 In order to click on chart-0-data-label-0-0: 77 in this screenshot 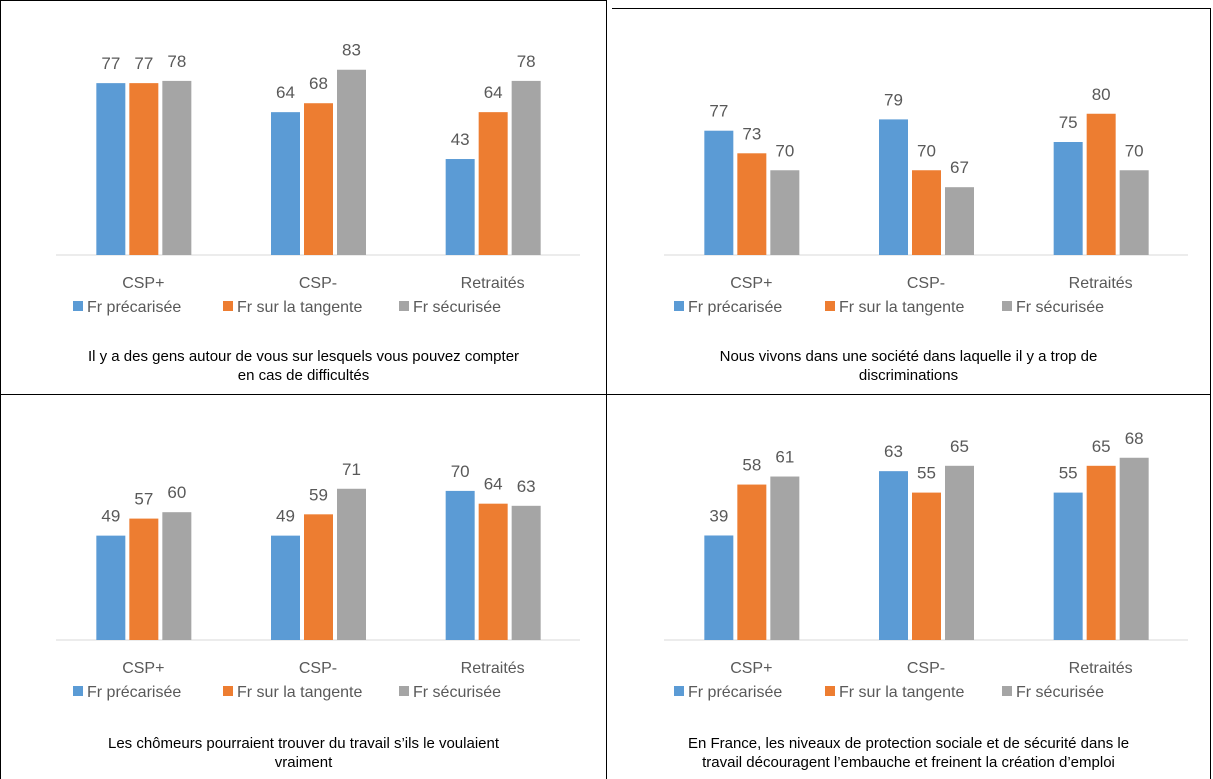, I will do `click(110, 63)`.